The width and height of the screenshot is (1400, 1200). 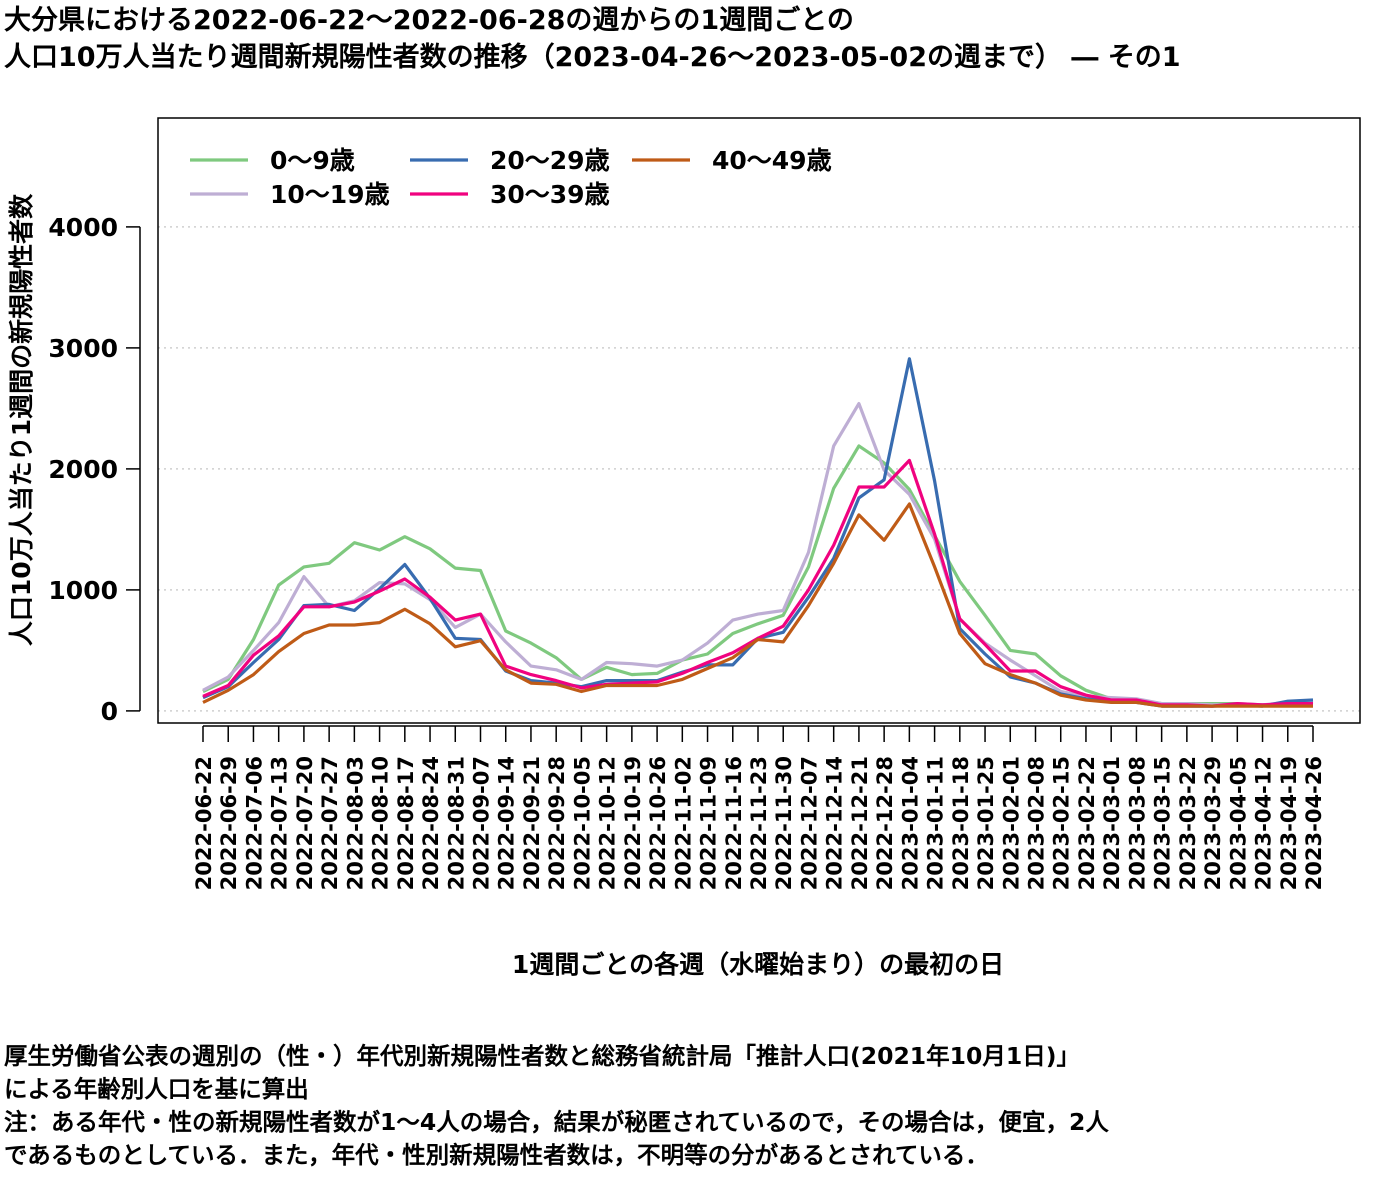 What do you see at coordinates (330, 823) in the screenshot?
I see `x-tick-label: 2022-07-27` at bounding box center [330, 823].